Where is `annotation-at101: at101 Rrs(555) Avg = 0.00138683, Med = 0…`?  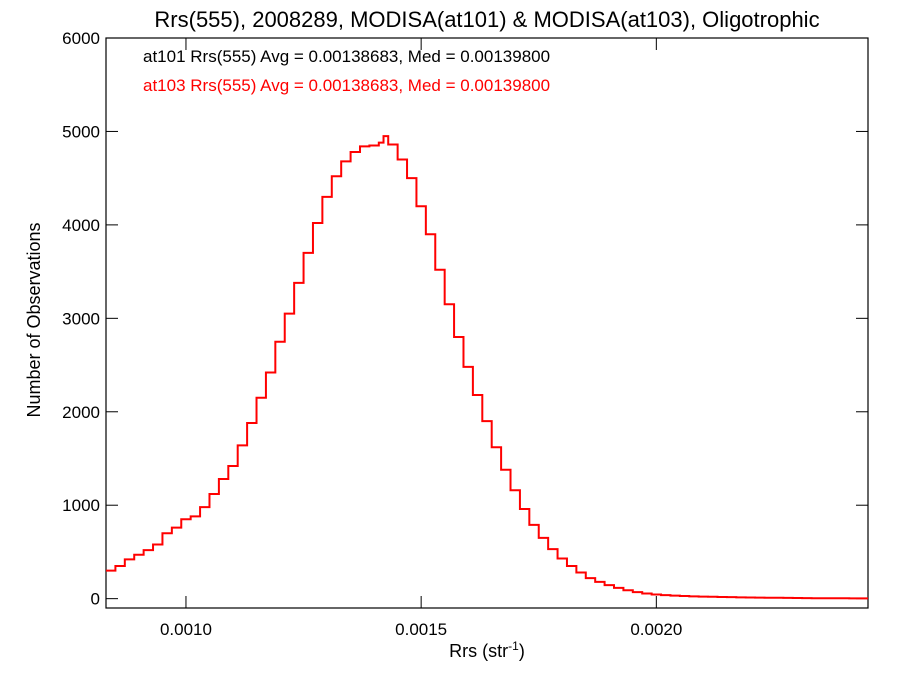
annotation-at101: at101 Rrs(555) Avg = 0.00138683, Med = 0… is located at coordinates (346, 56).